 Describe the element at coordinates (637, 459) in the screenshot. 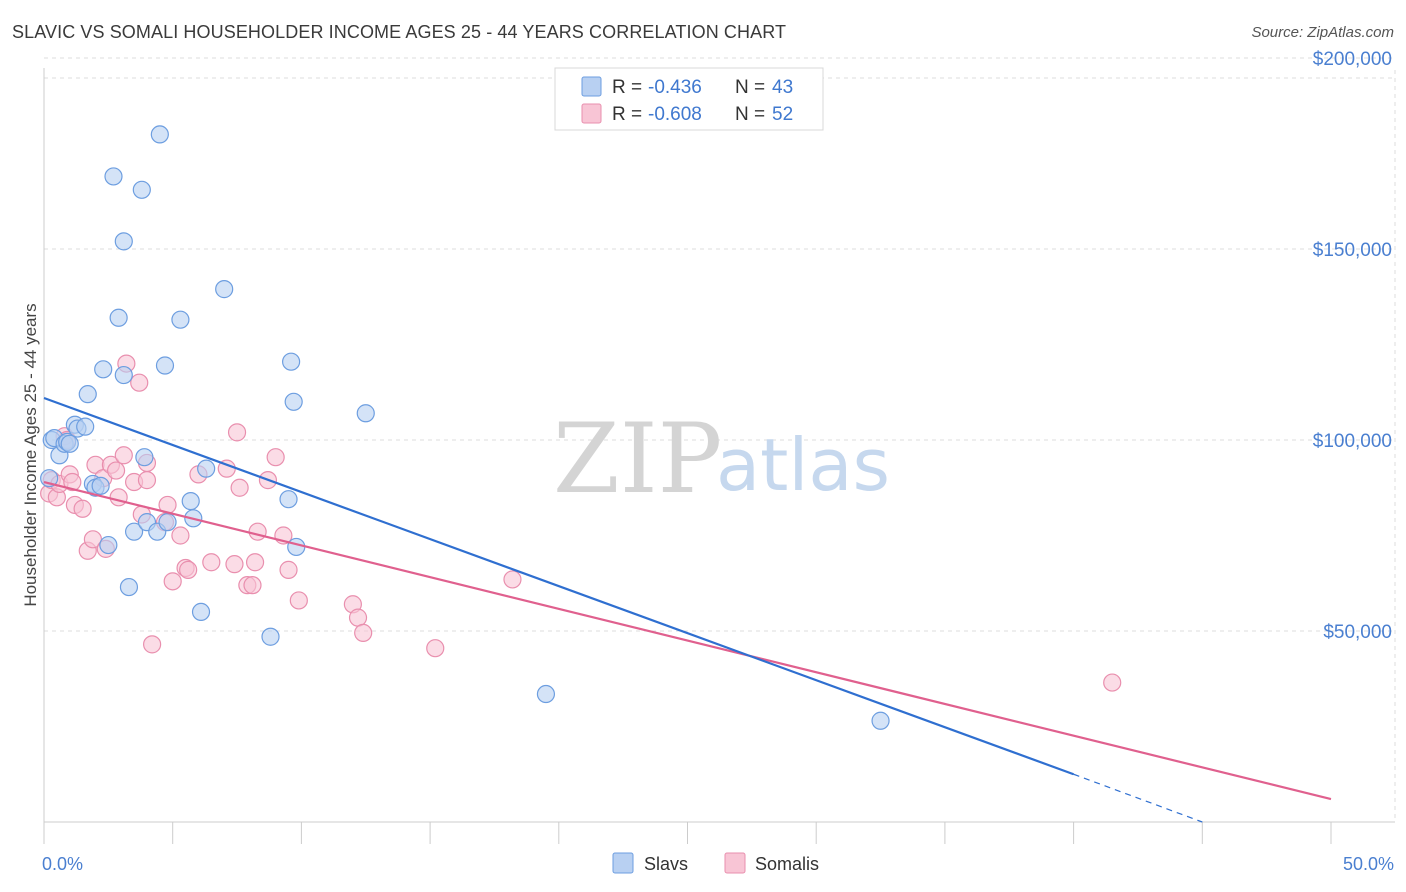

I see `watermark-zip: ZIP` at that location.